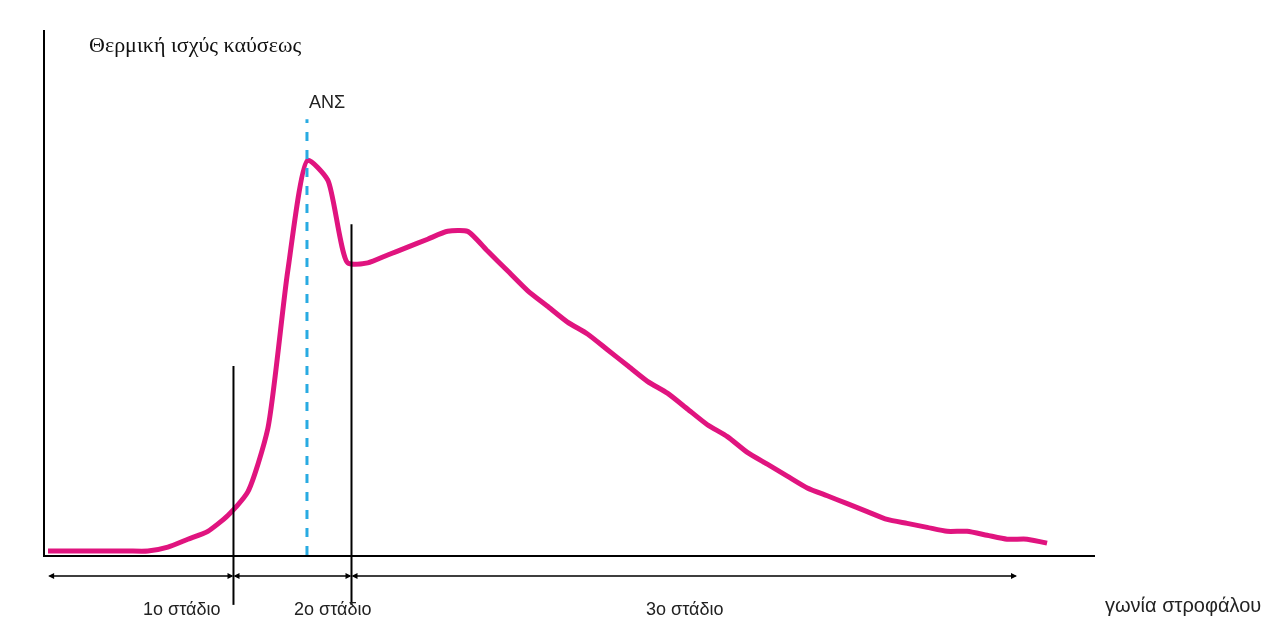 The image size is (1281, 641). What do you see at coordinates (195, 44) in the screenshot?
I see `y-axis-title: Θερμική ισχύς καύσεως` at bounding box center [195, 44].